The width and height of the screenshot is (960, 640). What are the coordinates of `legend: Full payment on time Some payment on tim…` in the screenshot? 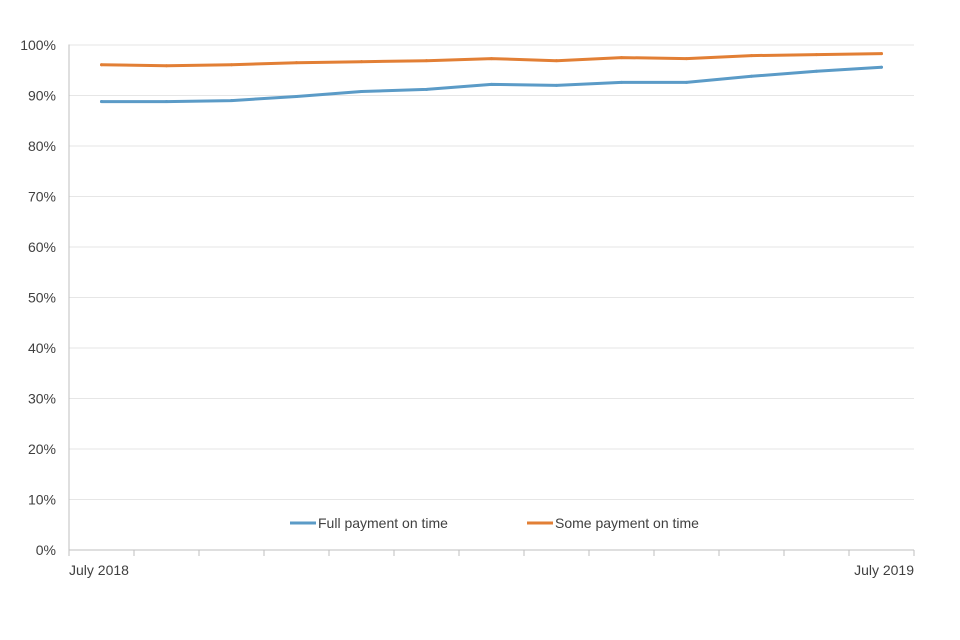 It's located at (494, 523).